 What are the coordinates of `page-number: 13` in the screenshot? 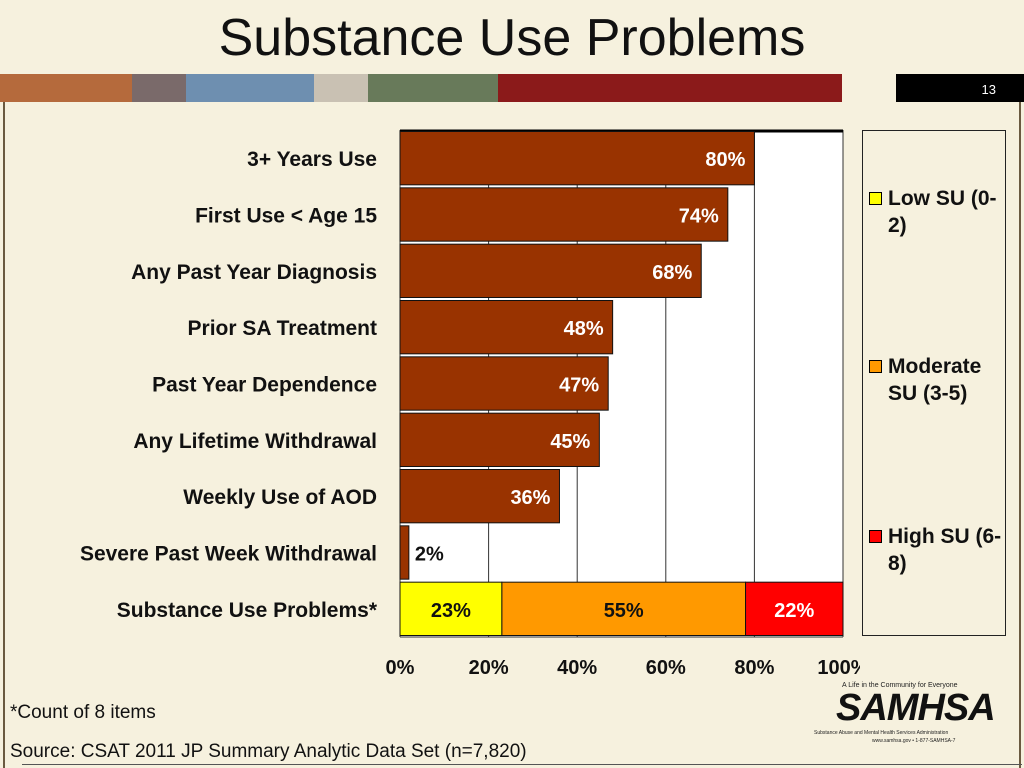 It's located at (988, 89).